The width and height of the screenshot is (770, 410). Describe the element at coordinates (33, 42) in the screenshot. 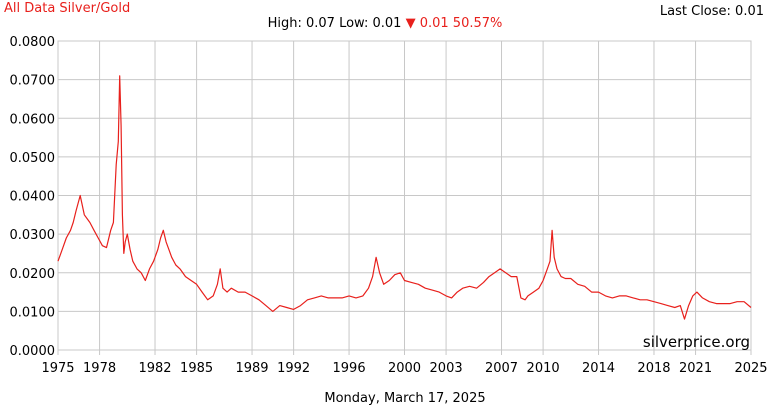

I see `y-tick-label: 0.0800` at that location.